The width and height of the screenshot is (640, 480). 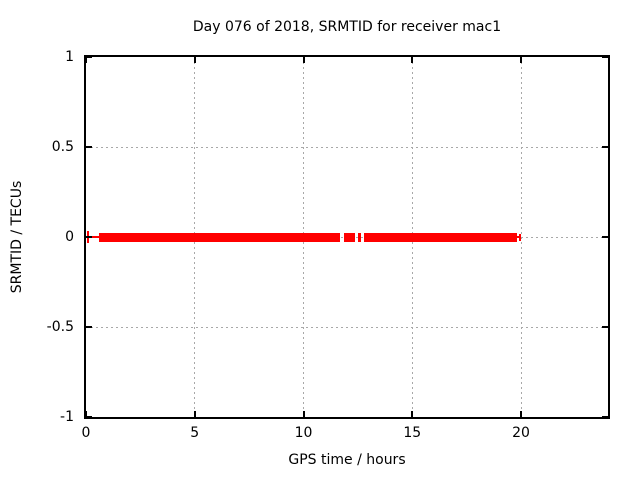 What do you see at coordinates (62, 147) in the screenshot?
I see `y-tick-label: 0.5` at bounding box center [62, 147].